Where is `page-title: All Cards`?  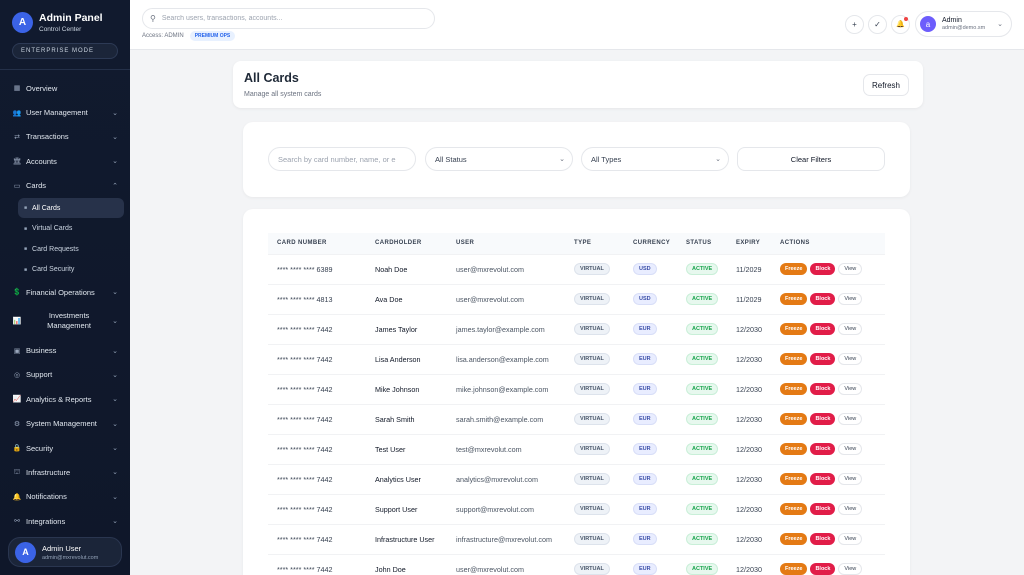 page-title: All Cards is located at coordinates (271, 78).